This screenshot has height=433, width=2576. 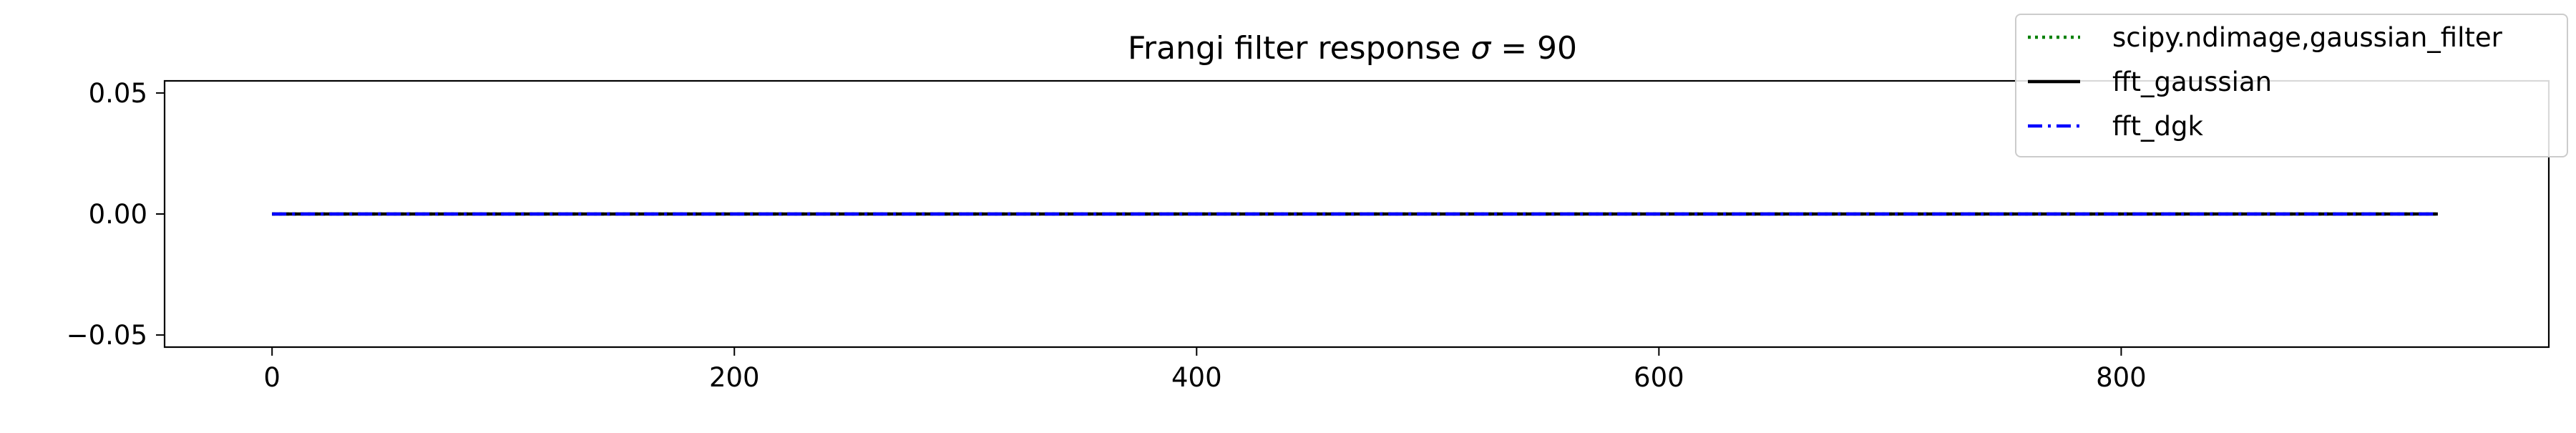 What do you see at coordinates (1299, 48) in the screenshot?
I see `chart-title-main: Frangi filter response` at bounding box center [1299, 48].